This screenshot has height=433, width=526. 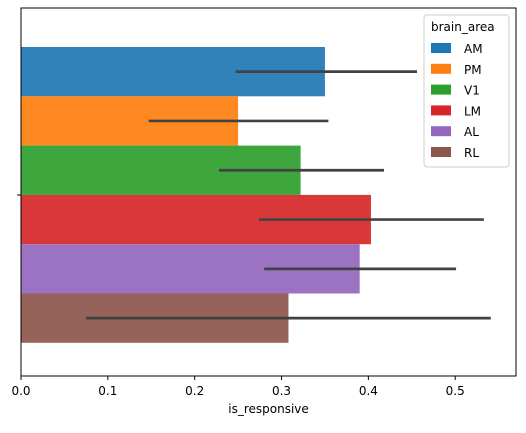 What do you see at coordinates (20, 391) in the screenshot?
I see `x-tick-label: 0.0` at bounding box center [20, 391].